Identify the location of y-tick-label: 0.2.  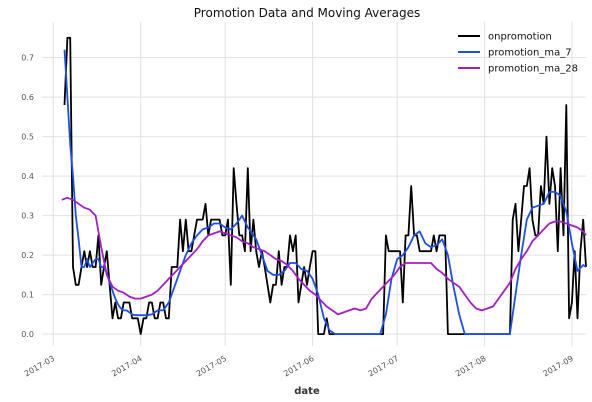
(27, 255).